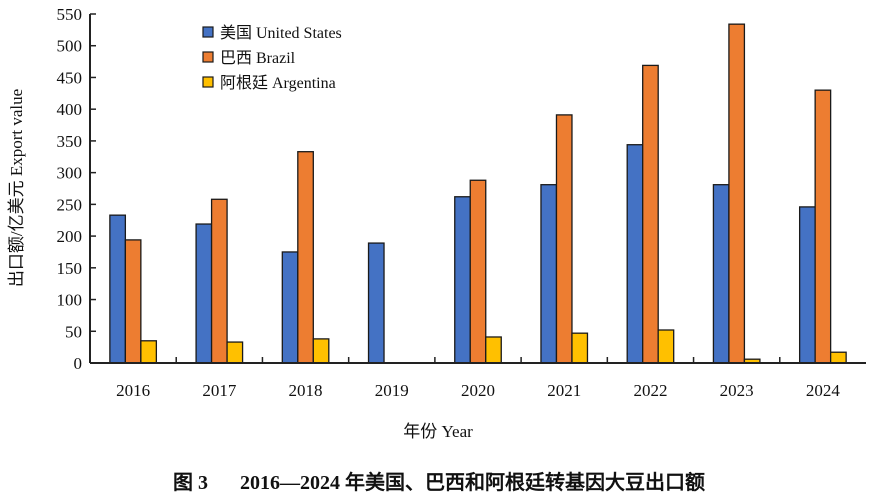 This screenshot has width=878, height=500. Describe the element at coordinates (493, 350) in the screenshot. I see `bar-argentina-2020` at that location.